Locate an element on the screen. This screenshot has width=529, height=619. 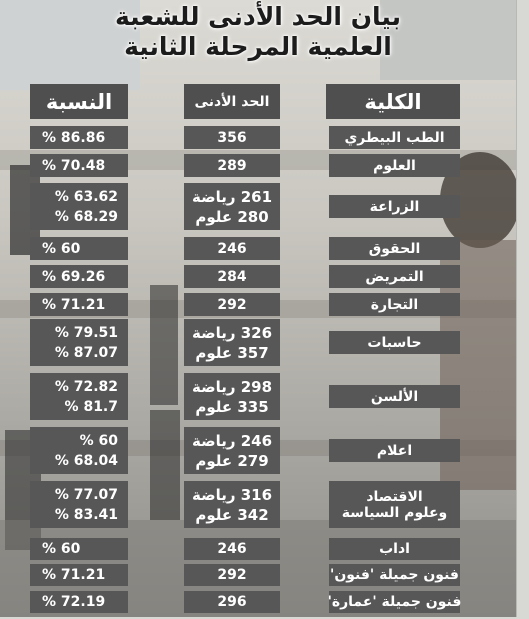
percent-cell: % 86.86 is located at coordinates (79, 137).